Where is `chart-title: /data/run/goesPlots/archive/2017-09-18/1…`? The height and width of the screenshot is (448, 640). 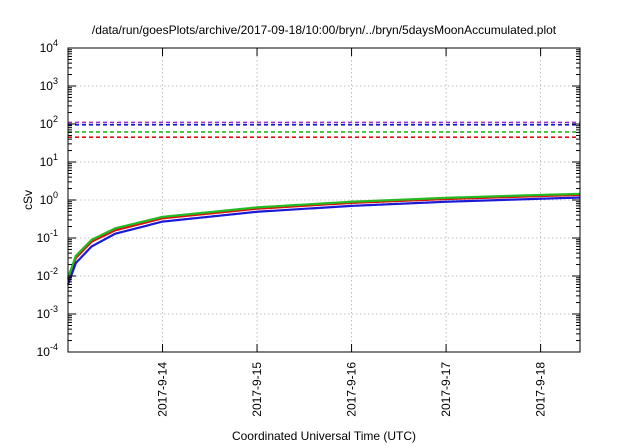 chart-title: /data/run/goesPlots/archive/2017-09-18/1… is located at coordinates (324, 30).